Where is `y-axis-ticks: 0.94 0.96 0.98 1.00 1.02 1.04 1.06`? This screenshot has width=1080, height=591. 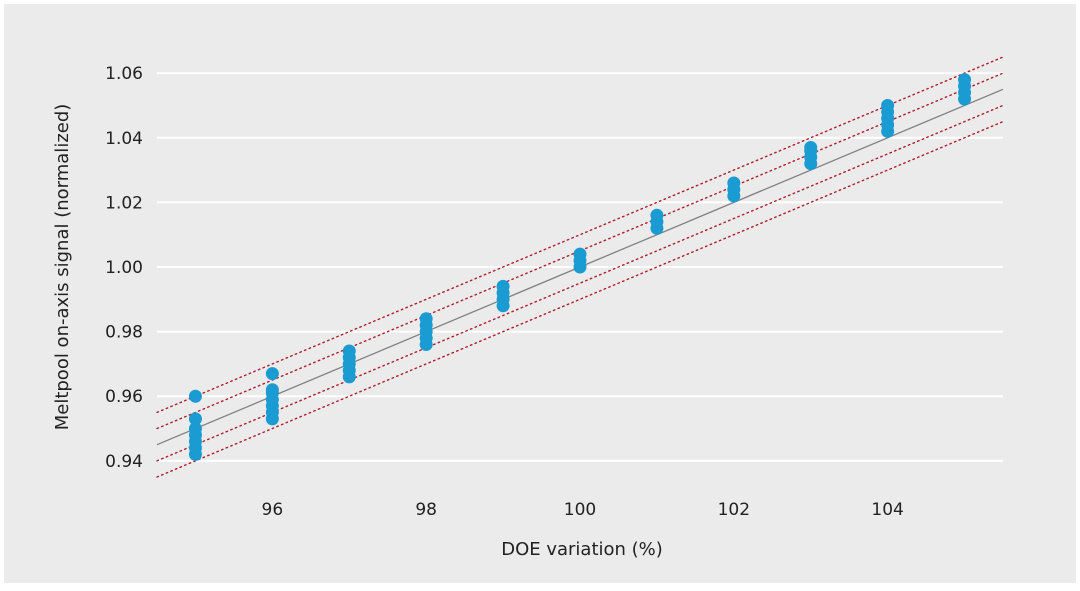
y-axis-ticks: 0.94 0.96 0.98 1.00 1.02 1.04 1.06 is located at coordinates (124, 268).